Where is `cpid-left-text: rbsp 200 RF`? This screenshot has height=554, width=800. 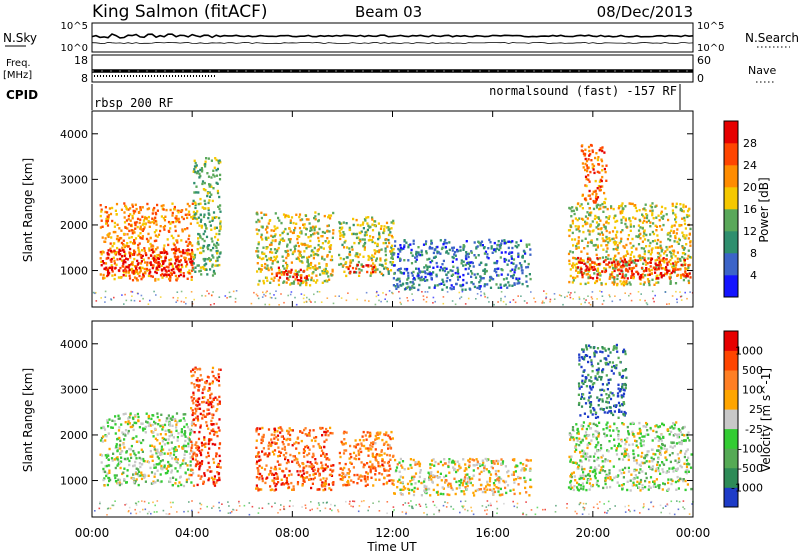
cpid-left-text: rbsp 200 RF is located at coordinates (133, 103).